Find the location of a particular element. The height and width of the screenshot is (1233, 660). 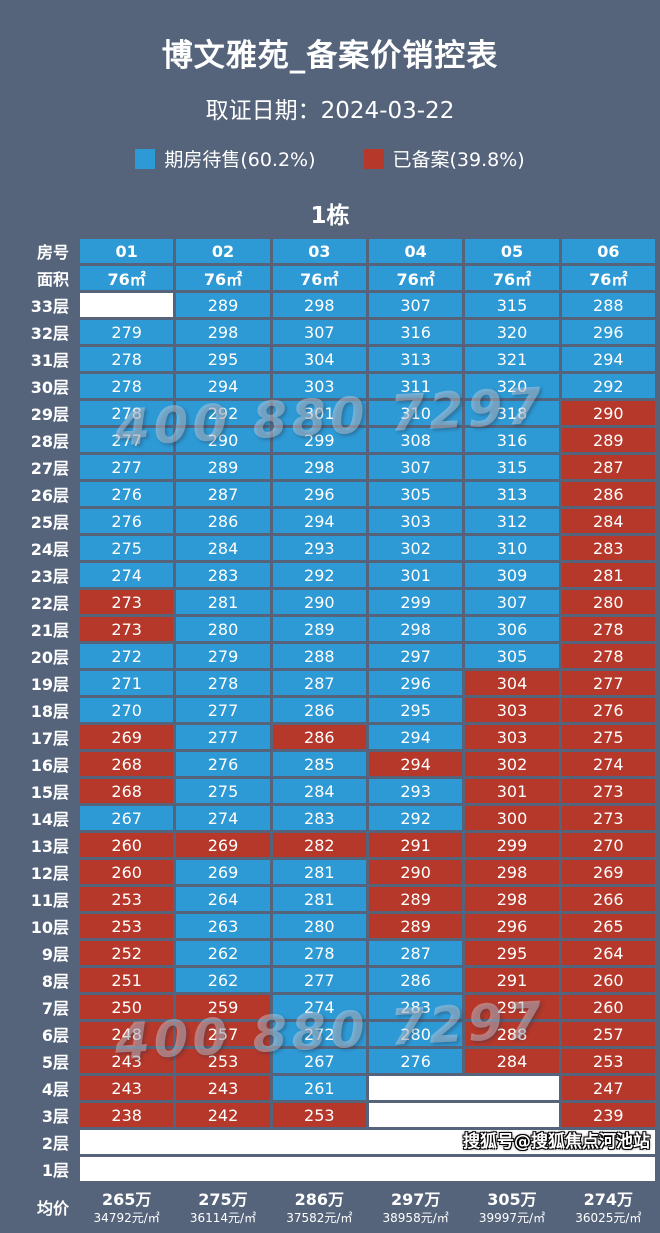

price-cell-20层-04: 297 is located at coordinates (415, 656).